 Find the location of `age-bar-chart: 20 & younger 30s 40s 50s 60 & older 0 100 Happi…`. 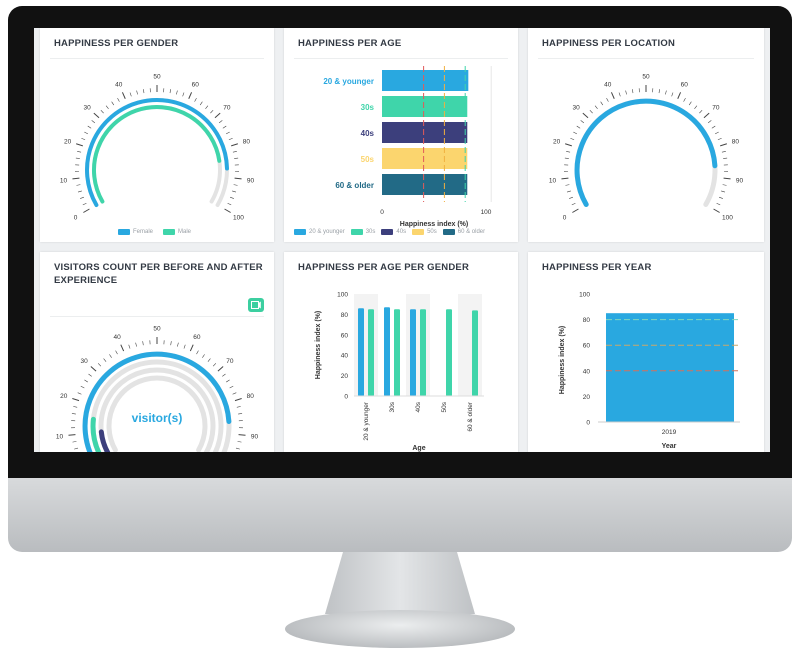

age-bar-chart: 20 & younger 30s 40s 50s 60 & older 0 100 Happi… is located at coordinates (407, 147).